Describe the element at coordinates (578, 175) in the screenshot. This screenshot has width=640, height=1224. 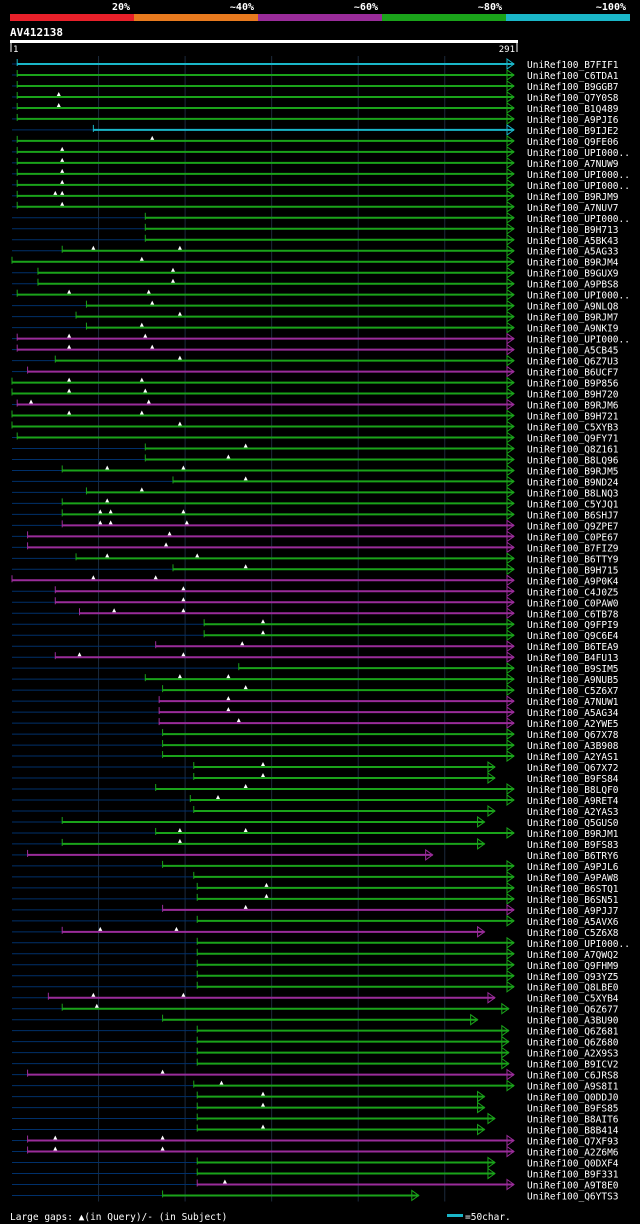
I see `hit-label: UniRef100_UPI000..` at that location.